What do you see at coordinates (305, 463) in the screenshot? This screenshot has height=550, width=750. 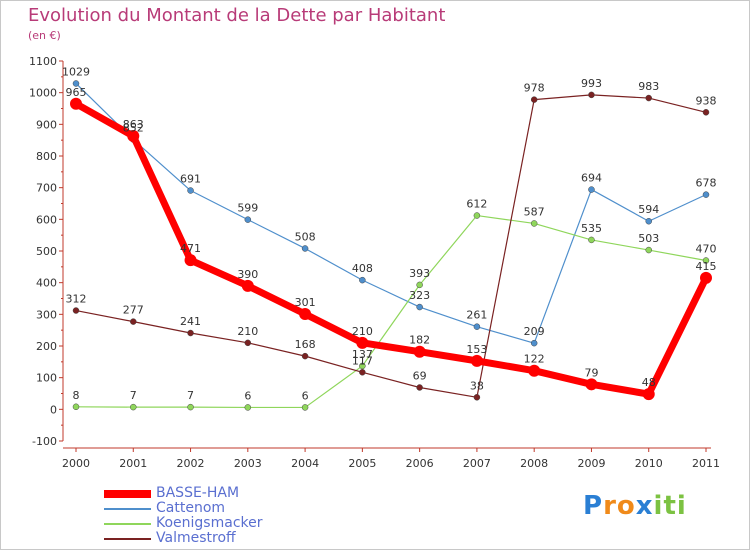 I see `x-tick-label: 2004` at bounding box center [305, 463].